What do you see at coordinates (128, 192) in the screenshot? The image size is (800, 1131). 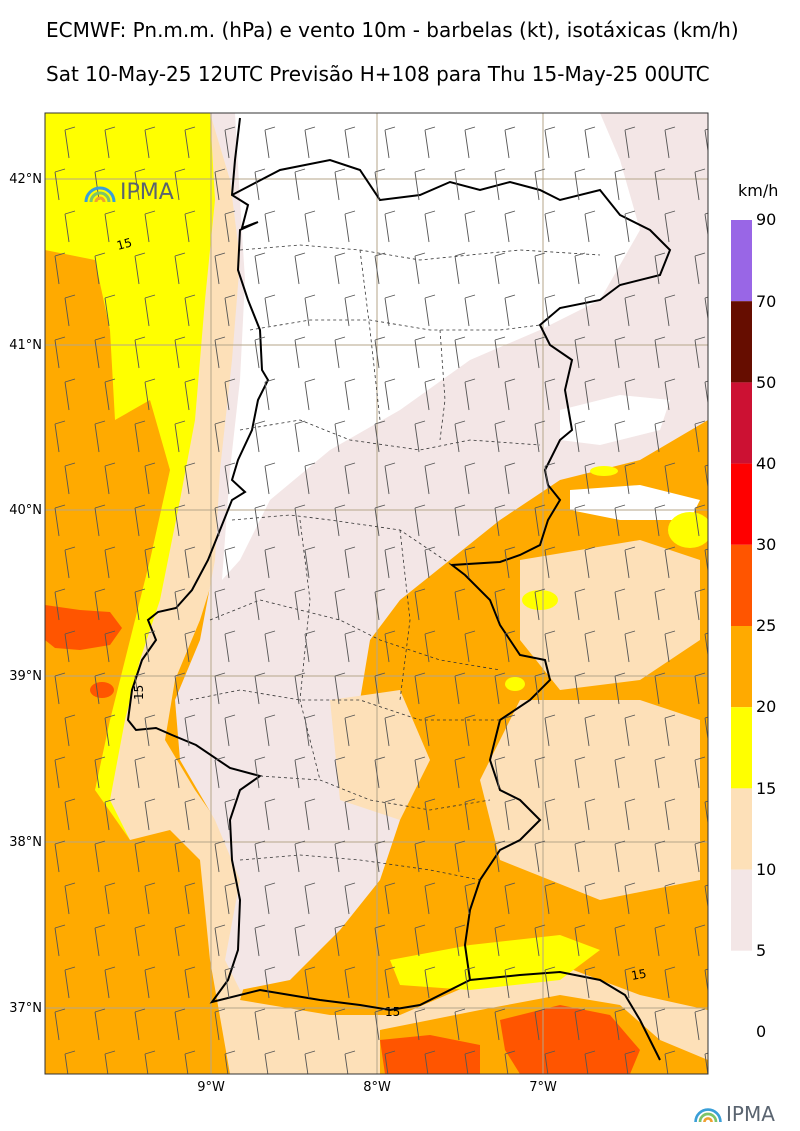 I see `ipma-logo-map: IPMA` at bounding box center [128, 192].